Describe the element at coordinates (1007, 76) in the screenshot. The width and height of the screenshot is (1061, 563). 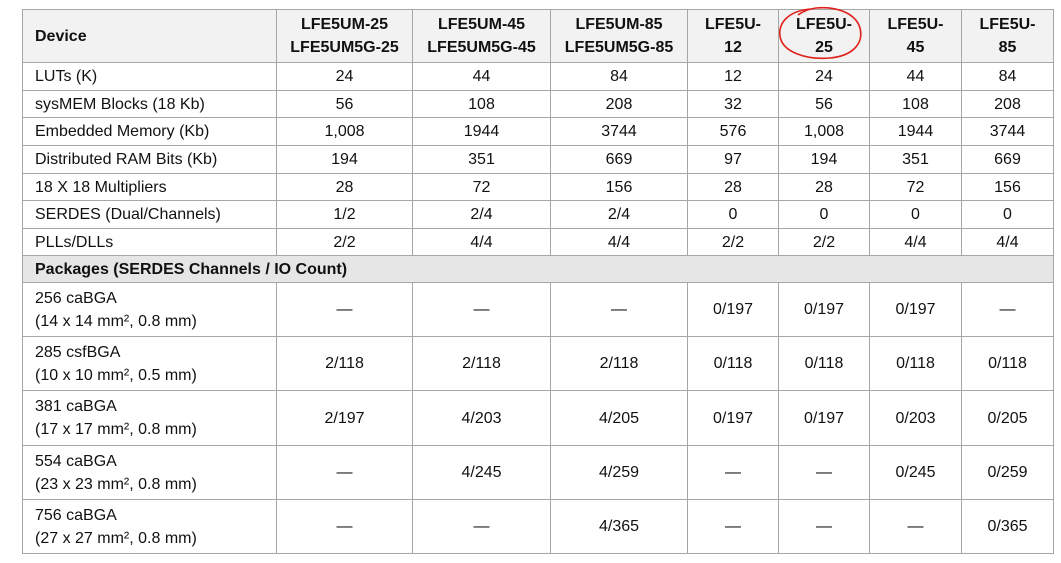
I see `cell: 84` at that location.